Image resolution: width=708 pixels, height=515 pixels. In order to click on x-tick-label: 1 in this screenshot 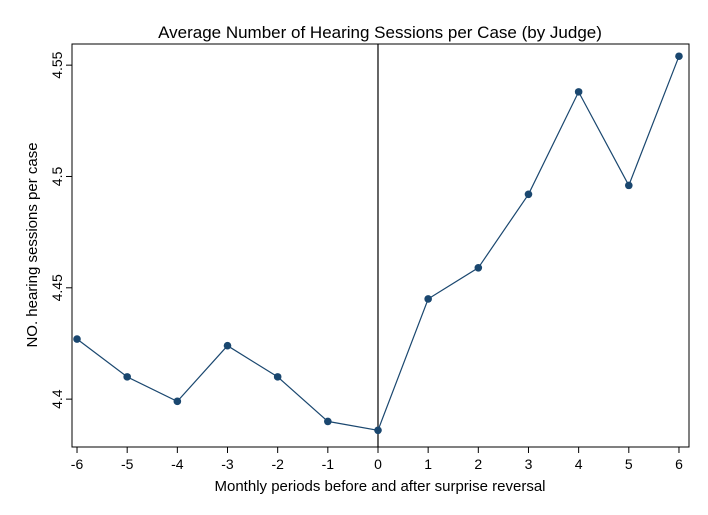, I will do `click(428, 464)`.